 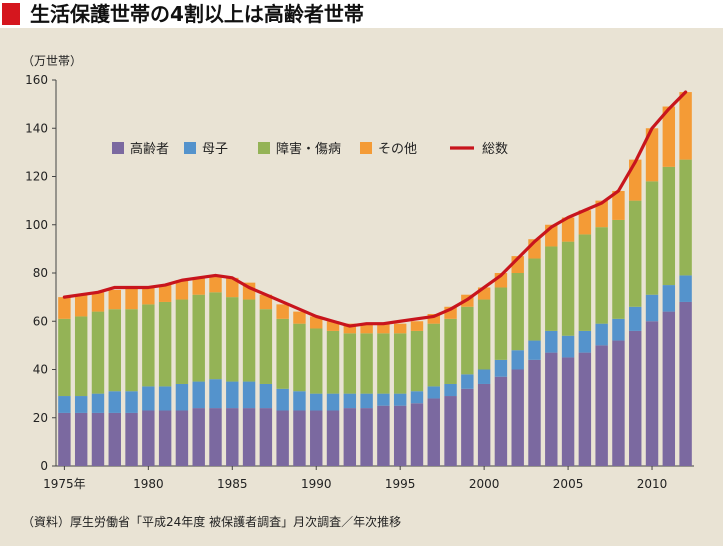 I want to click on y-tick-label: 120, so click(x=36, y=177).